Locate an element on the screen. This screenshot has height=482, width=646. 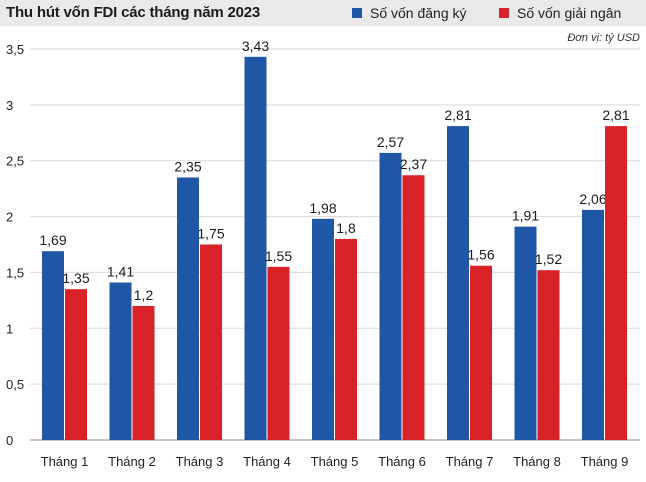
data-label-disbursed: 1,8 is located at coordinates (346, 228).